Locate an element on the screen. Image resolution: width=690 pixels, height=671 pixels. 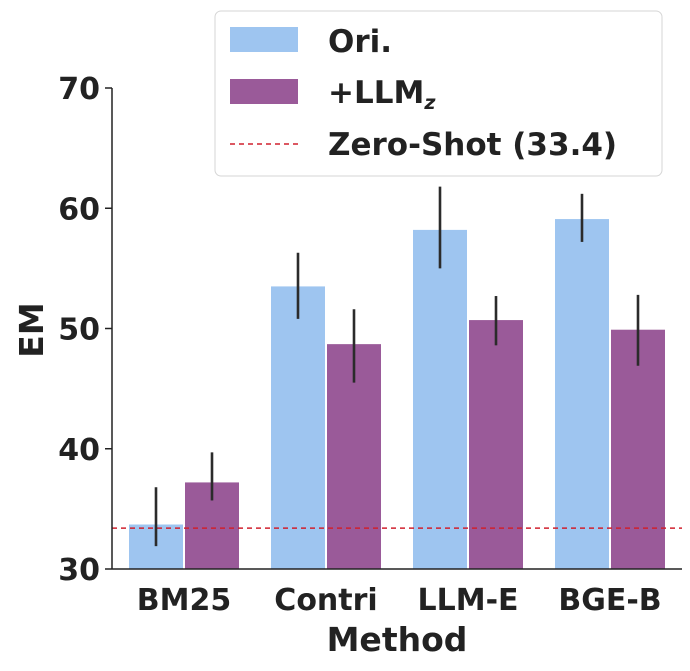
bar-ori-contri is located at coordinates (298, 427).